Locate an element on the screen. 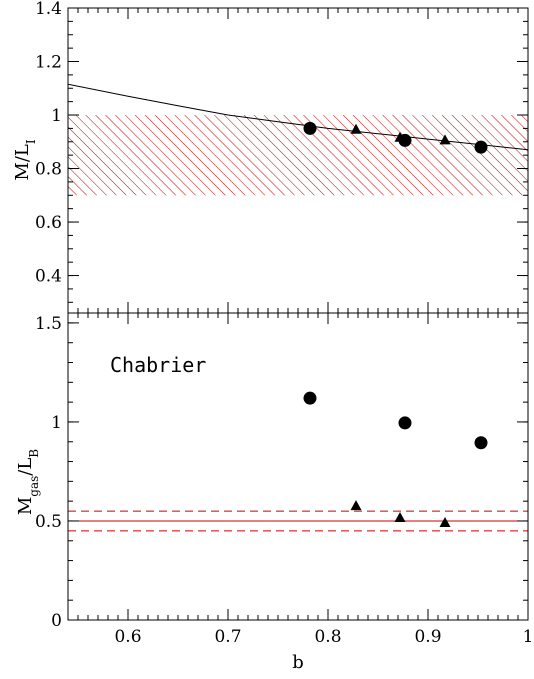 Image resolution: width=534 pixels, height=679 pixels. hatched-band is located at coordinates (298, 155).